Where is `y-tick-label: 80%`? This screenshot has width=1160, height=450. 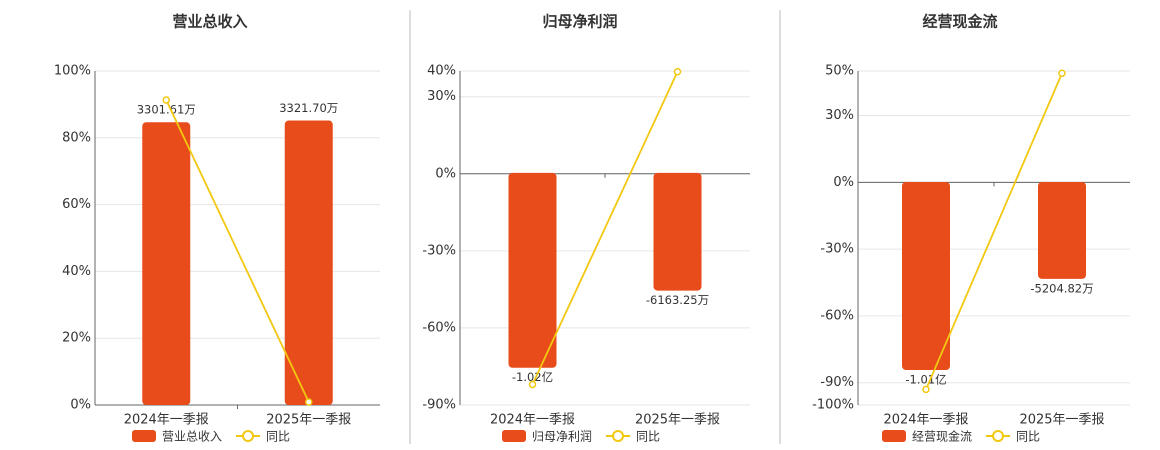
y-tick-label: 80% is located at coordinates (76, 137).